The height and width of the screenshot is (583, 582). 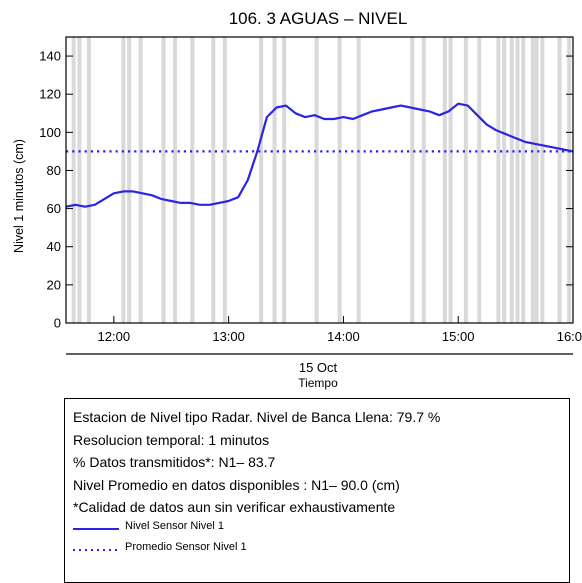 I want to click on y-tick-label: 140, so click(x=50, y=56).